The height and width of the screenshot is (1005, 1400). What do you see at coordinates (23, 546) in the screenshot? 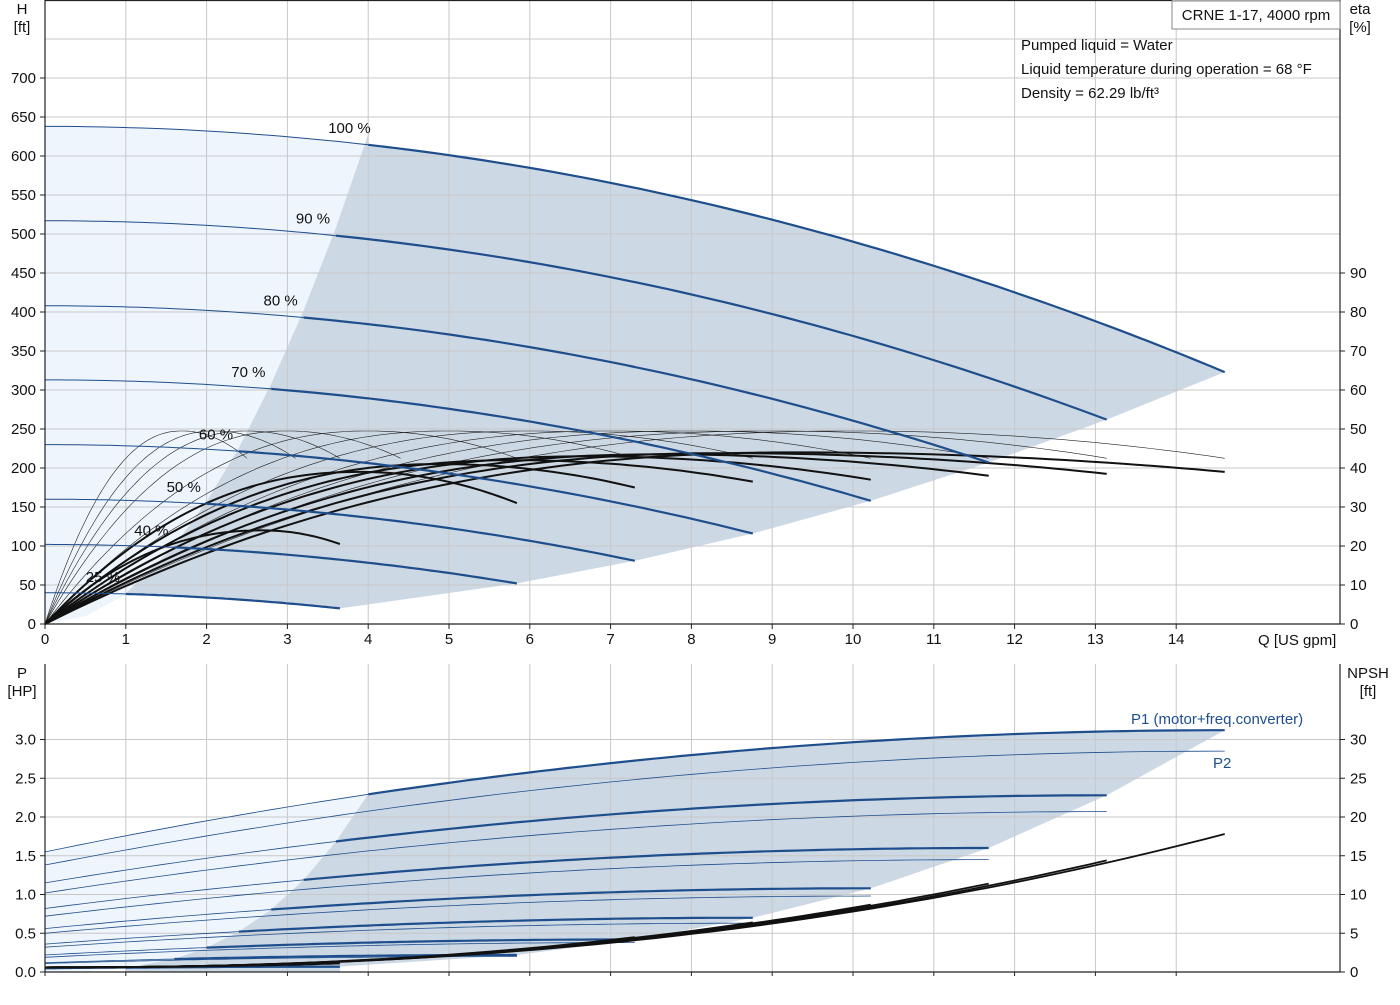
I see `head-tick-label: 100` at bounding box center [23, 546].